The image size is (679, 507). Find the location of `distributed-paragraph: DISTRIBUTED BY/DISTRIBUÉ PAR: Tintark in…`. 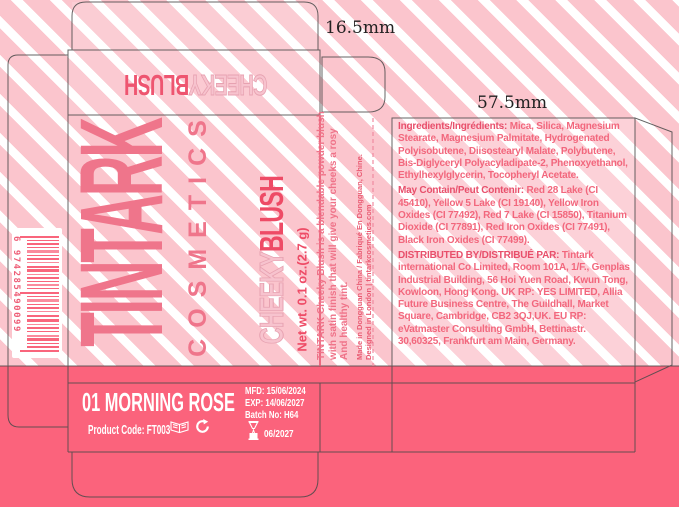

distributed-paragraph: DISTRIBUTED BY/DISTRIBUÉ PAR: Tintark in… is located at coordinates (514, 299).